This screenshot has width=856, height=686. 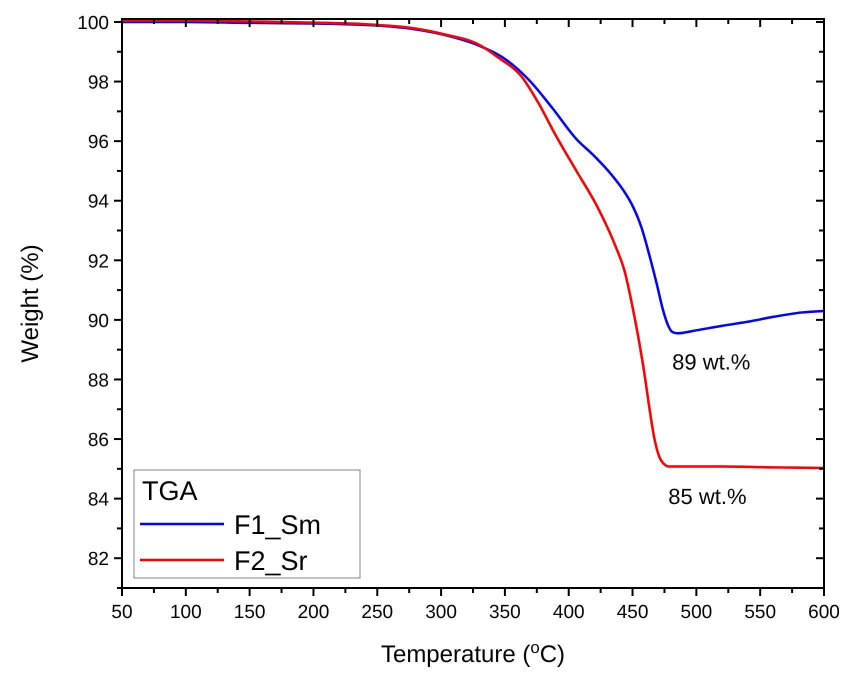 What do you see at coordinates (99, 202) in the screenshot?
I see `y-tick-label: 94` at bounding box center [99, 202].